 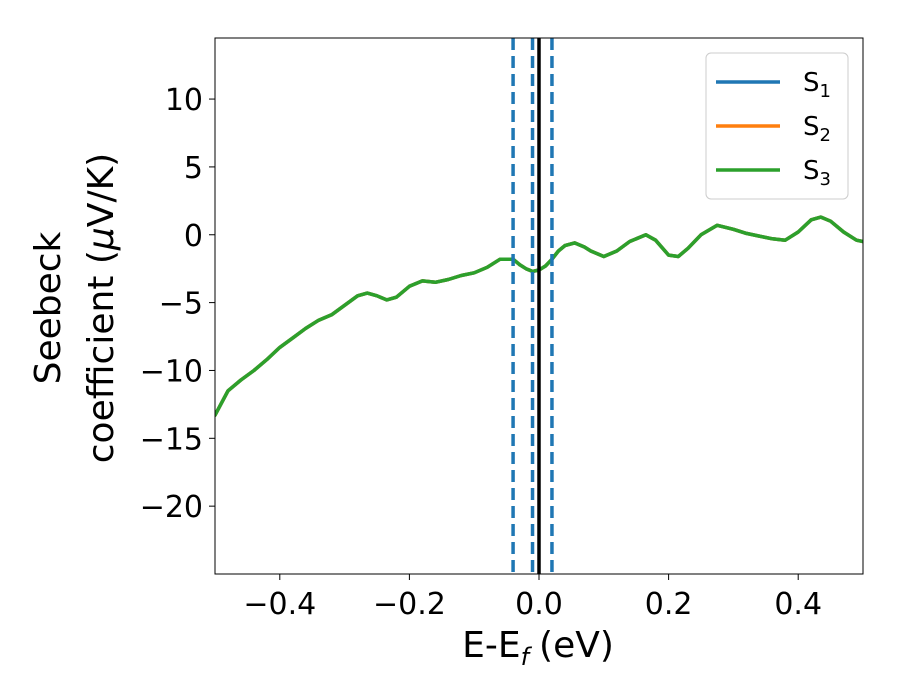 I want to click on y-axis-title-line2: coefficient (μV/K), so click(x=101, y=308).